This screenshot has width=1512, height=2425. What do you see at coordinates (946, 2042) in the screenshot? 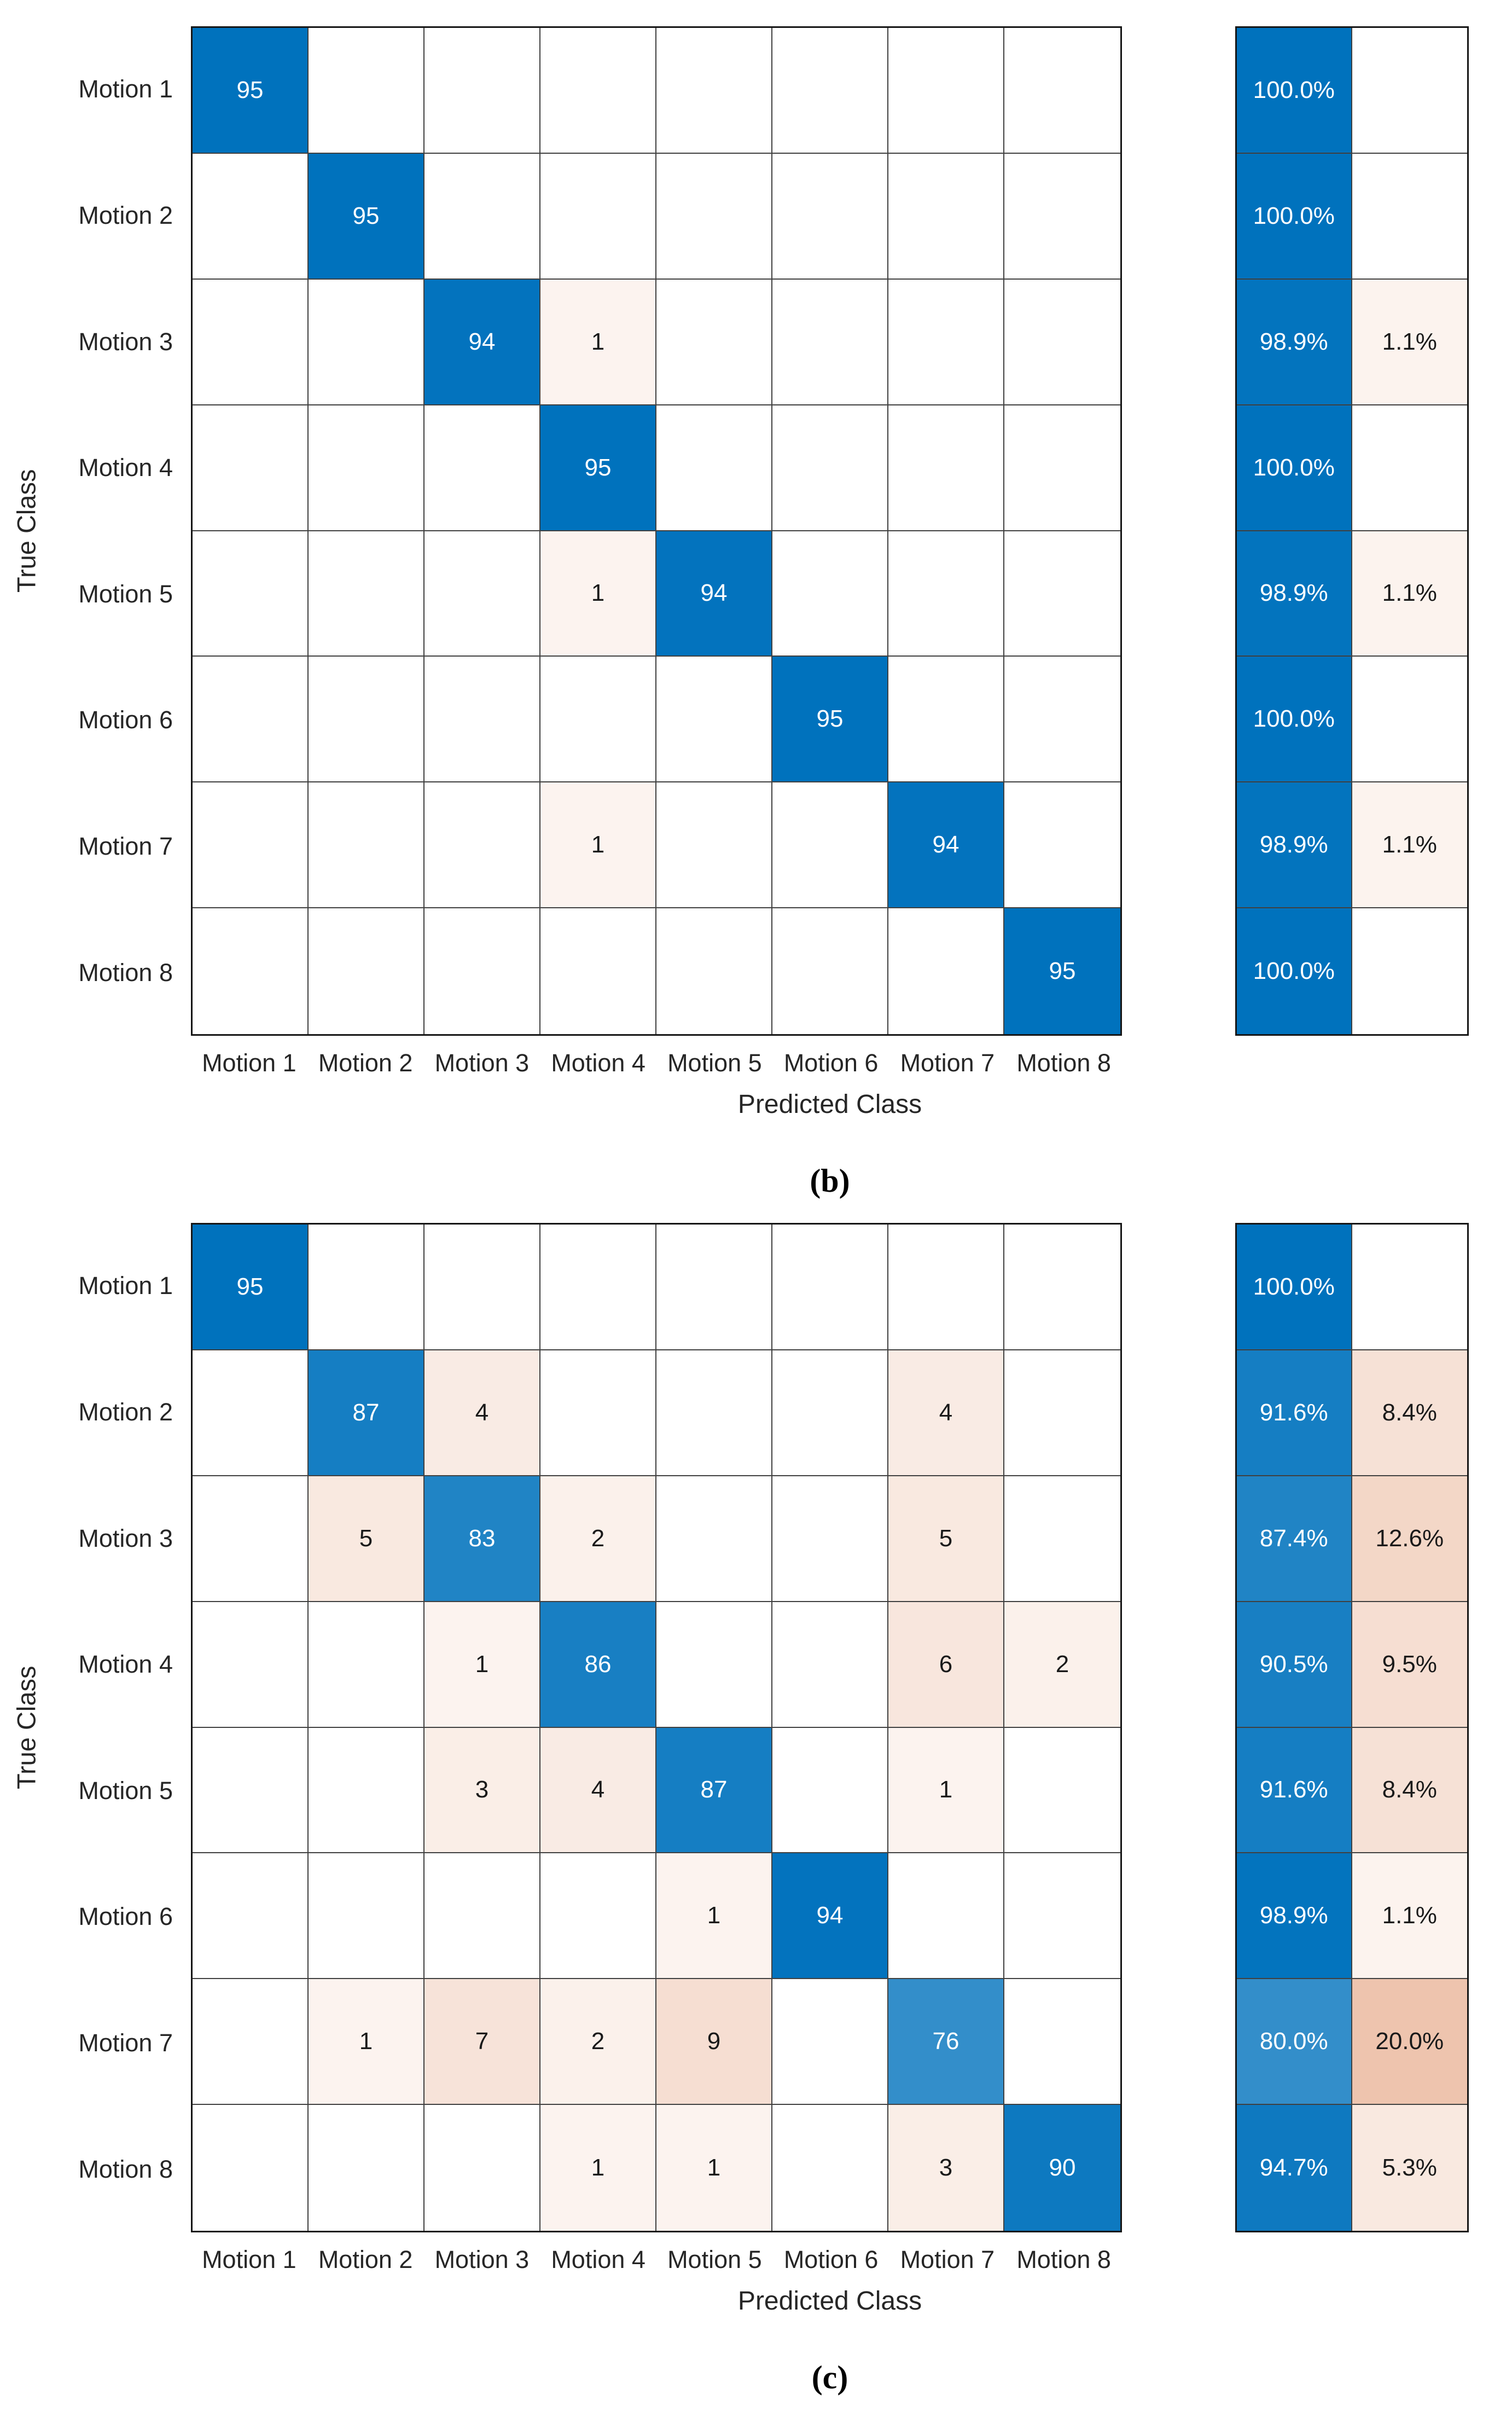
I see `matrix-cell: 76` at bounding box center [946, 2042].